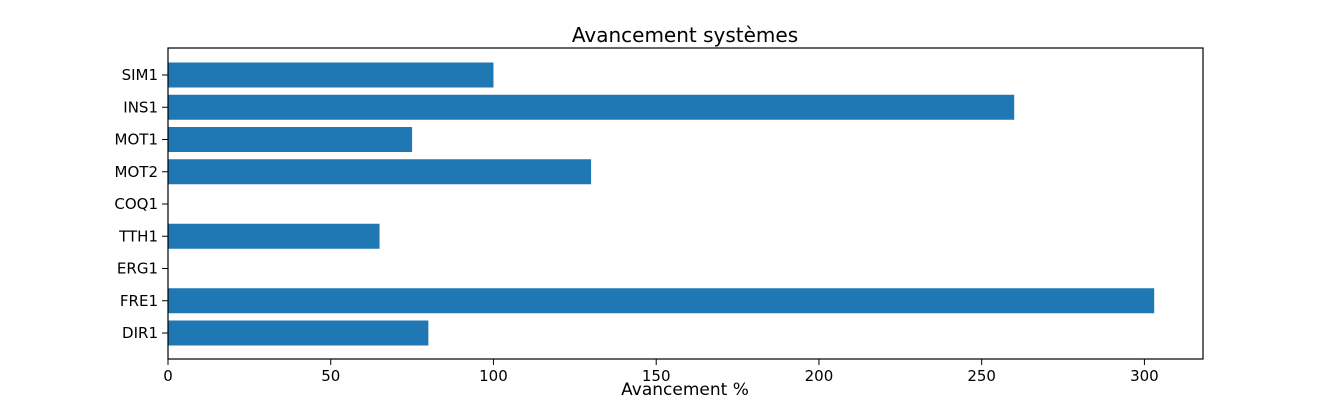 This screenshot has width=1336, height=405. I want to click on x-tick-label-0: 0, so click(168, 376).